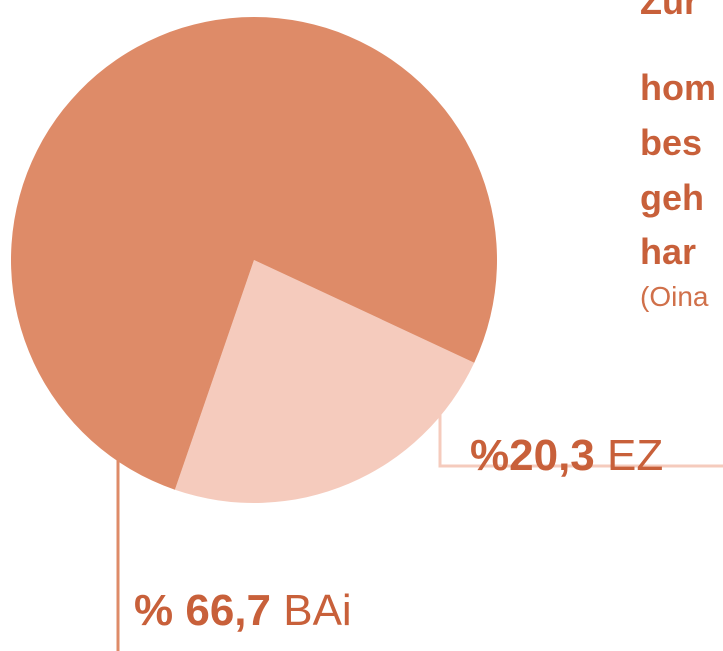 The width and height of the screenshot is (723, 651). Describe the element at coordinates (672, 197) in the screenshot. I see `title-line: geh` at that location.